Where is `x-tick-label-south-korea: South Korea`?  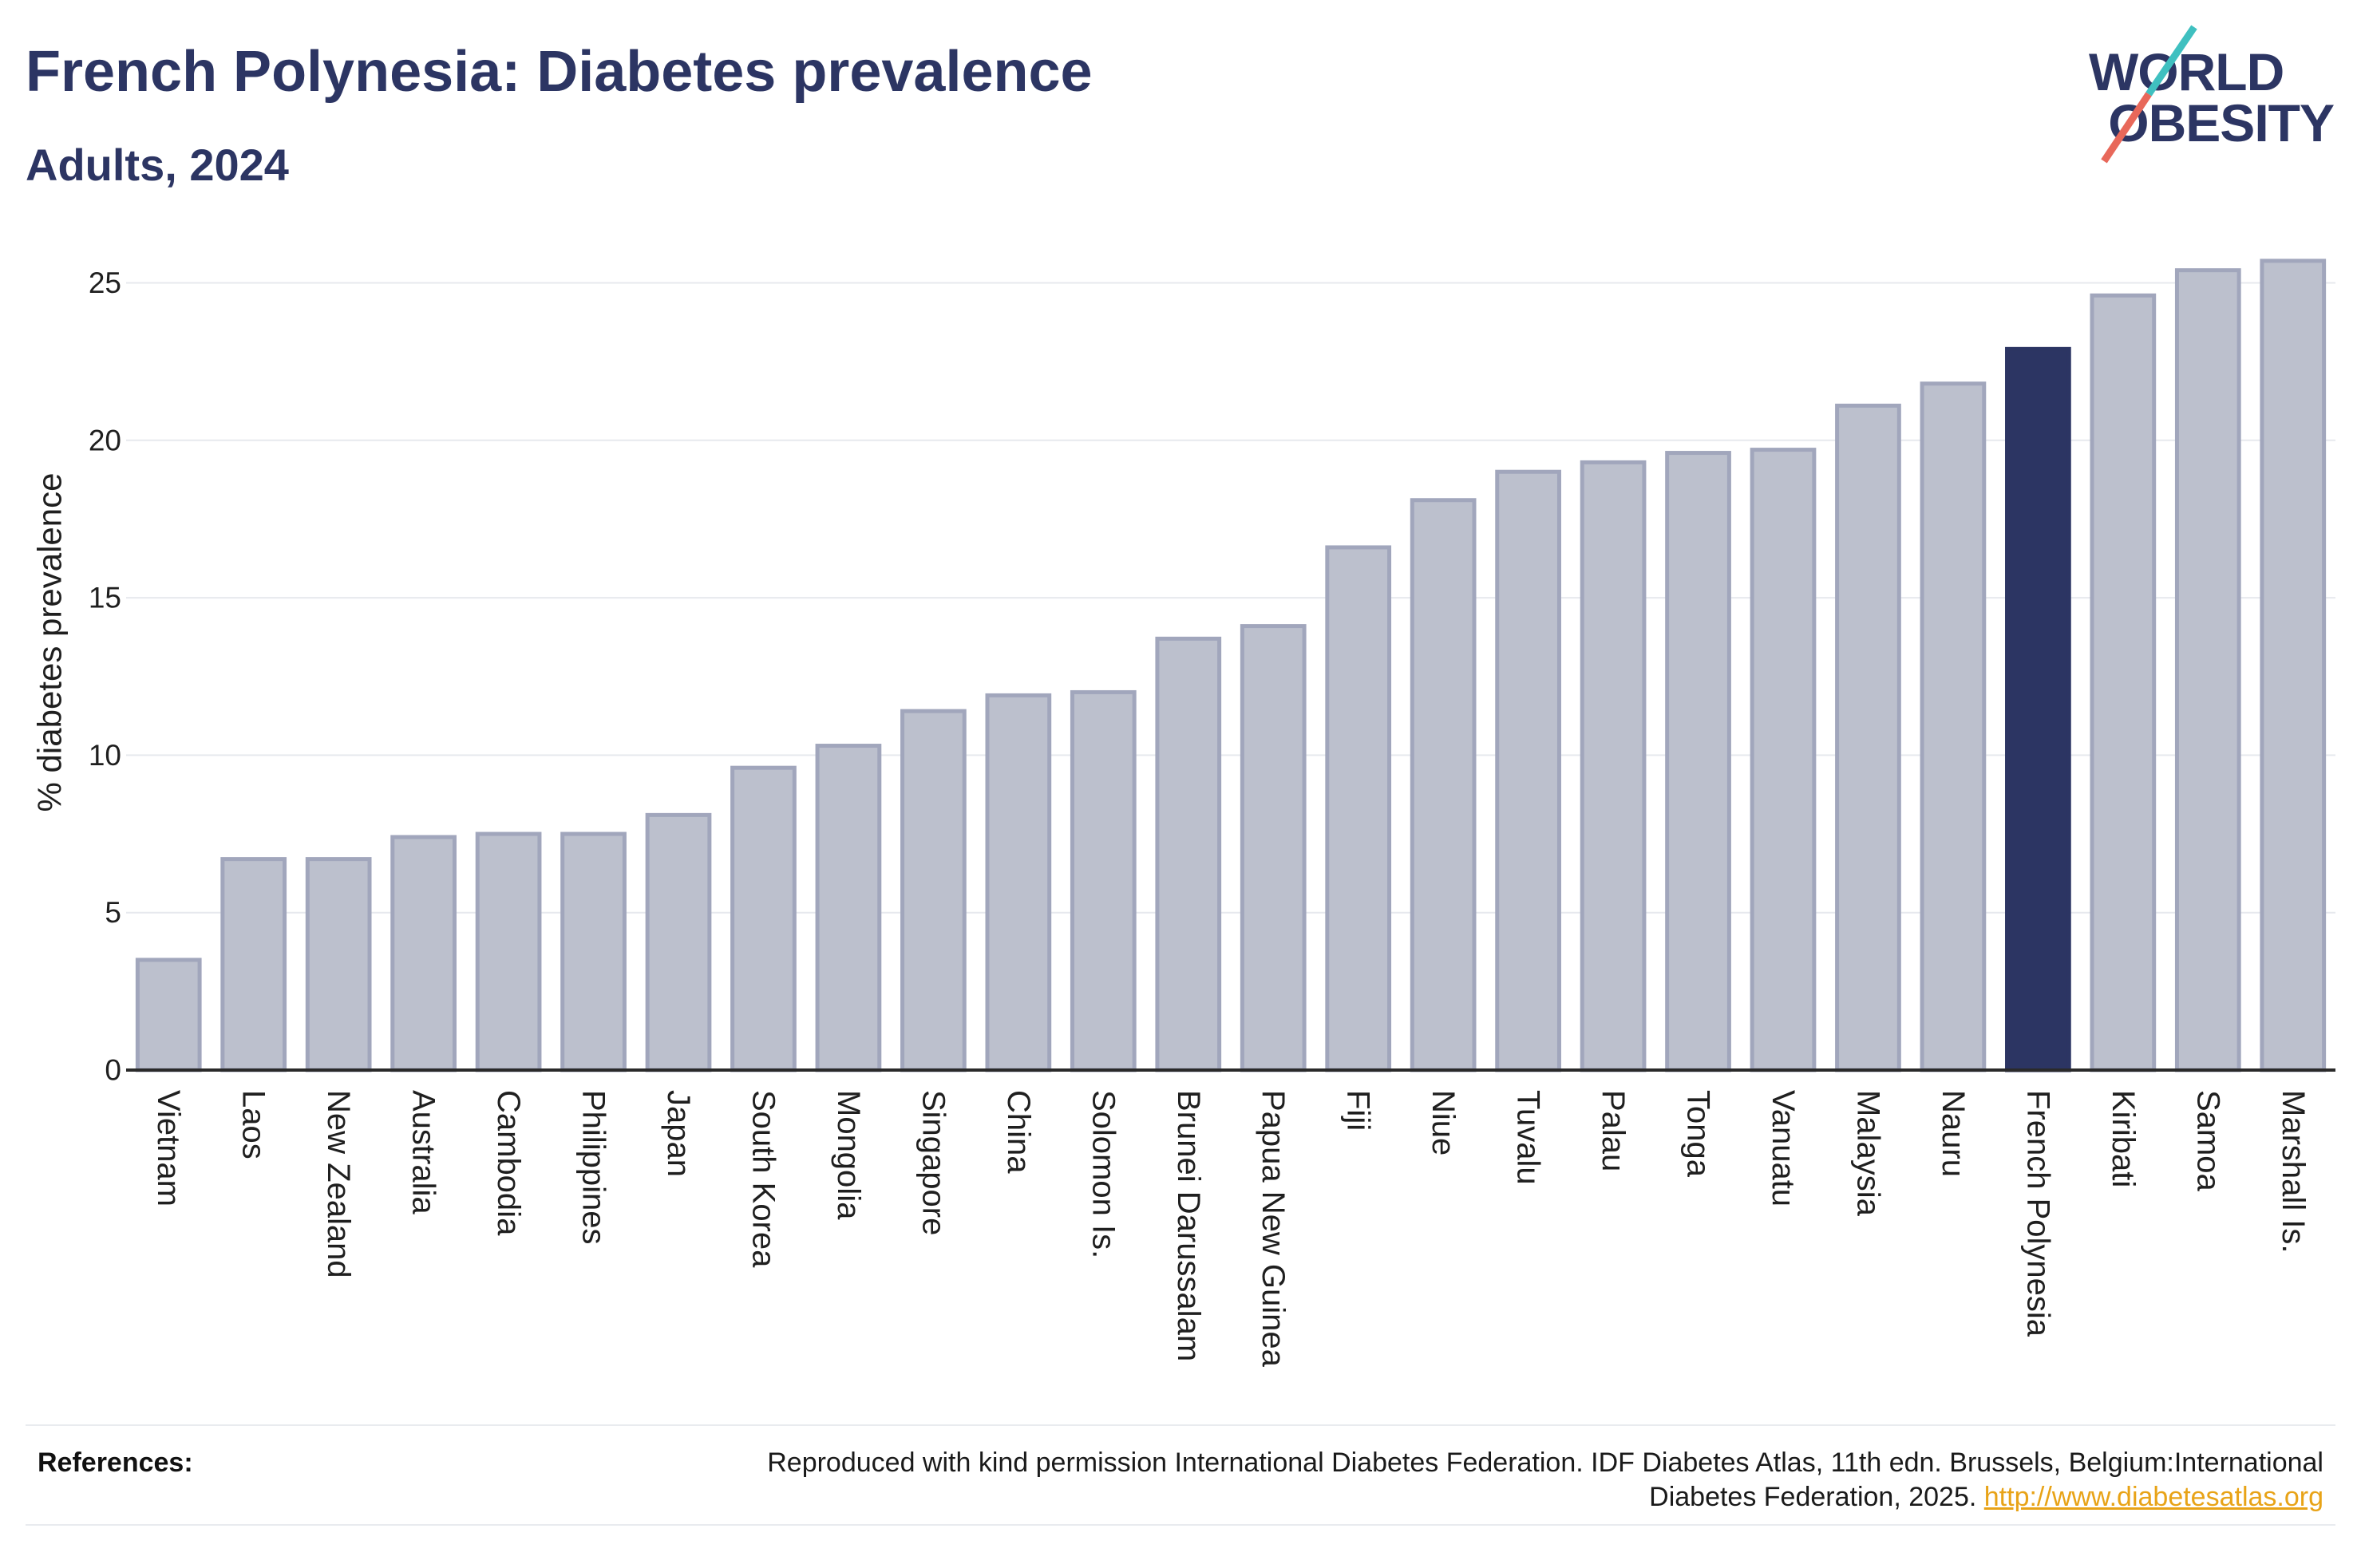 x-tick-label-south-korea: South Korea is located at coordinates (763, 1179).